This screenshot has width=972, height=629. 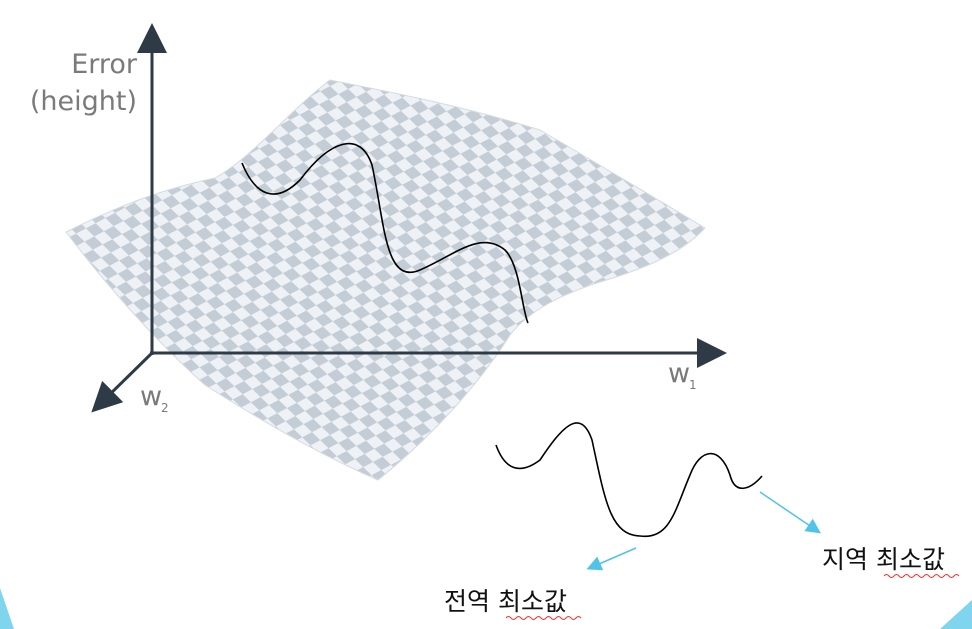 I want to click on local-minimum-label: 지역 최소값, so click(x=883, y=559).